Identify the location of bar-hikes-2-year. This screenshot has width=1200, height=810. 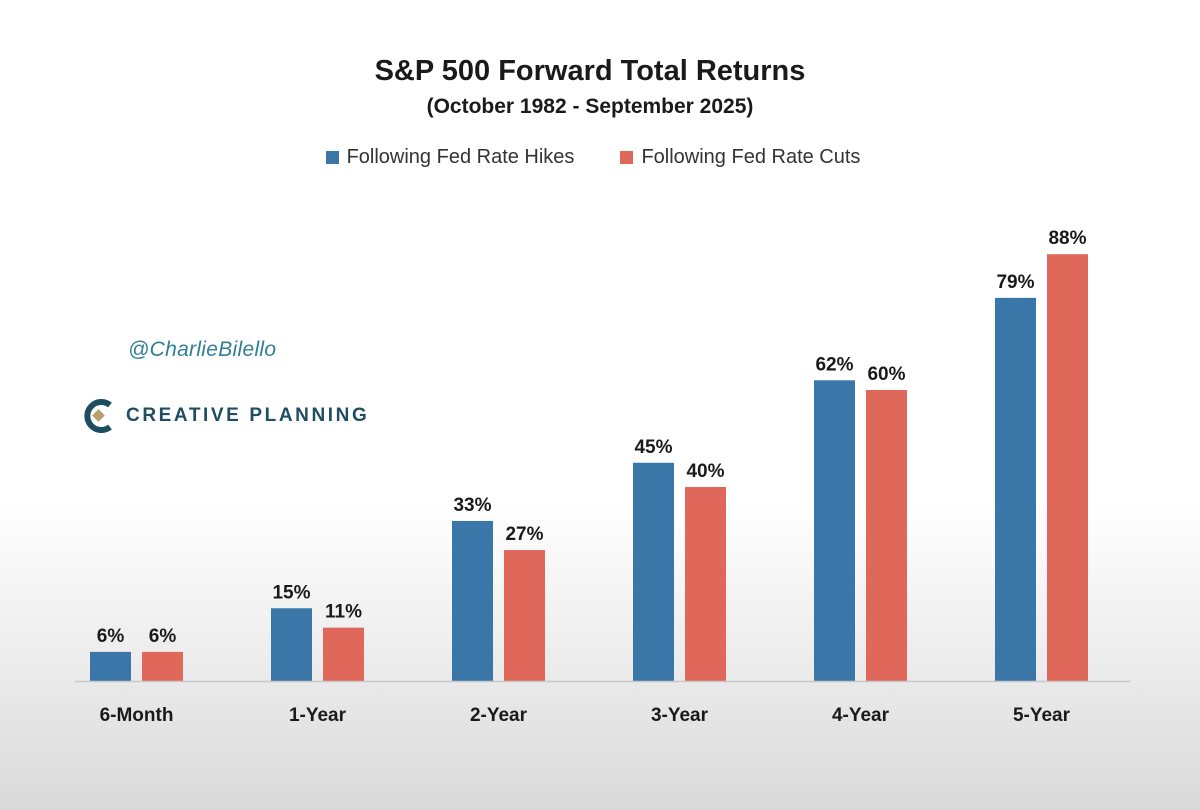
(472, 600).